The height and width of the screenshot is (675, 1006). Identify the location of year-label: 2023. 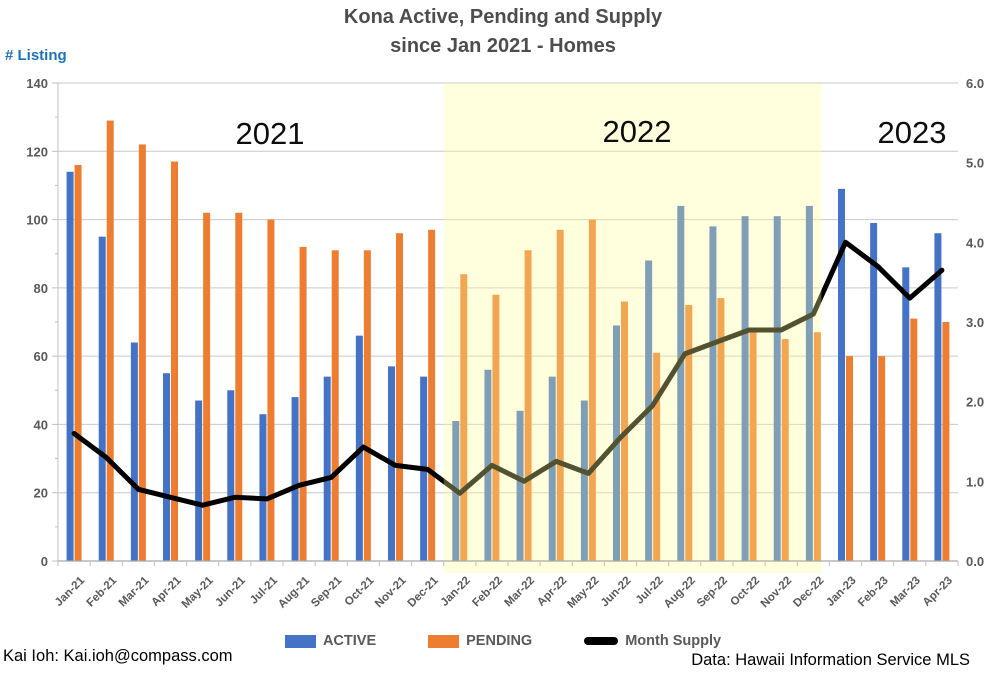
(912, 132).